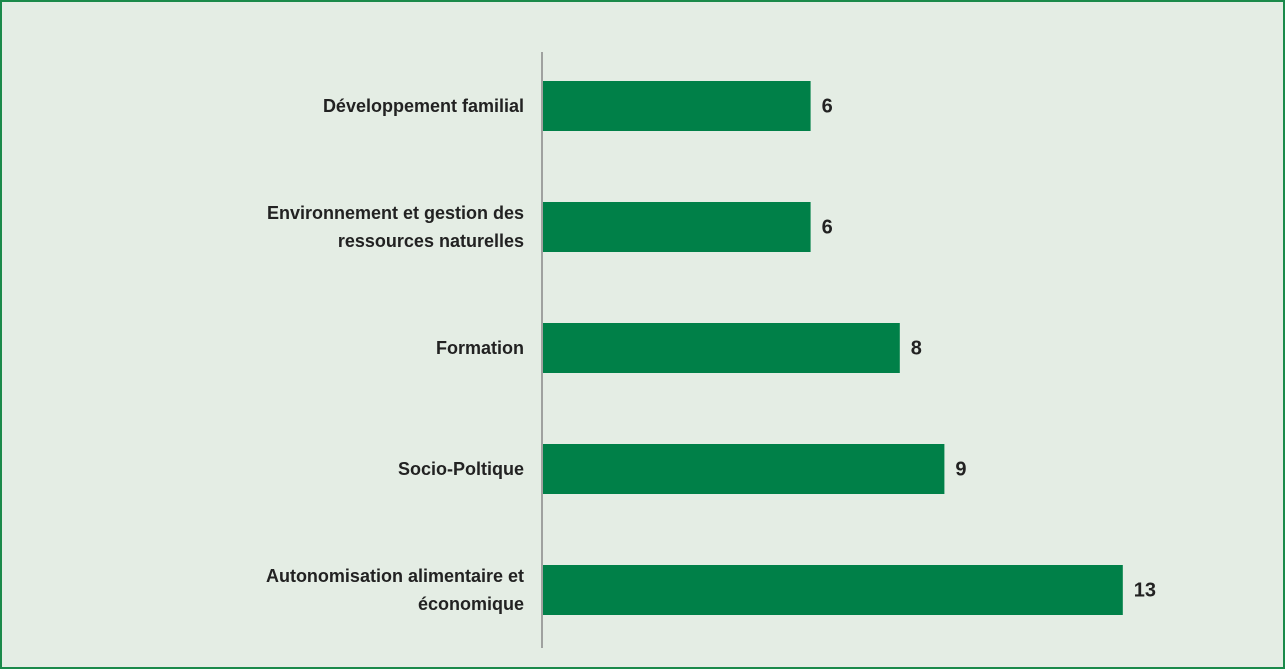  What do you see at coordinates (916, 348) in the screenshot?
I see `value-label: 8` at bounding box center [916, 348].